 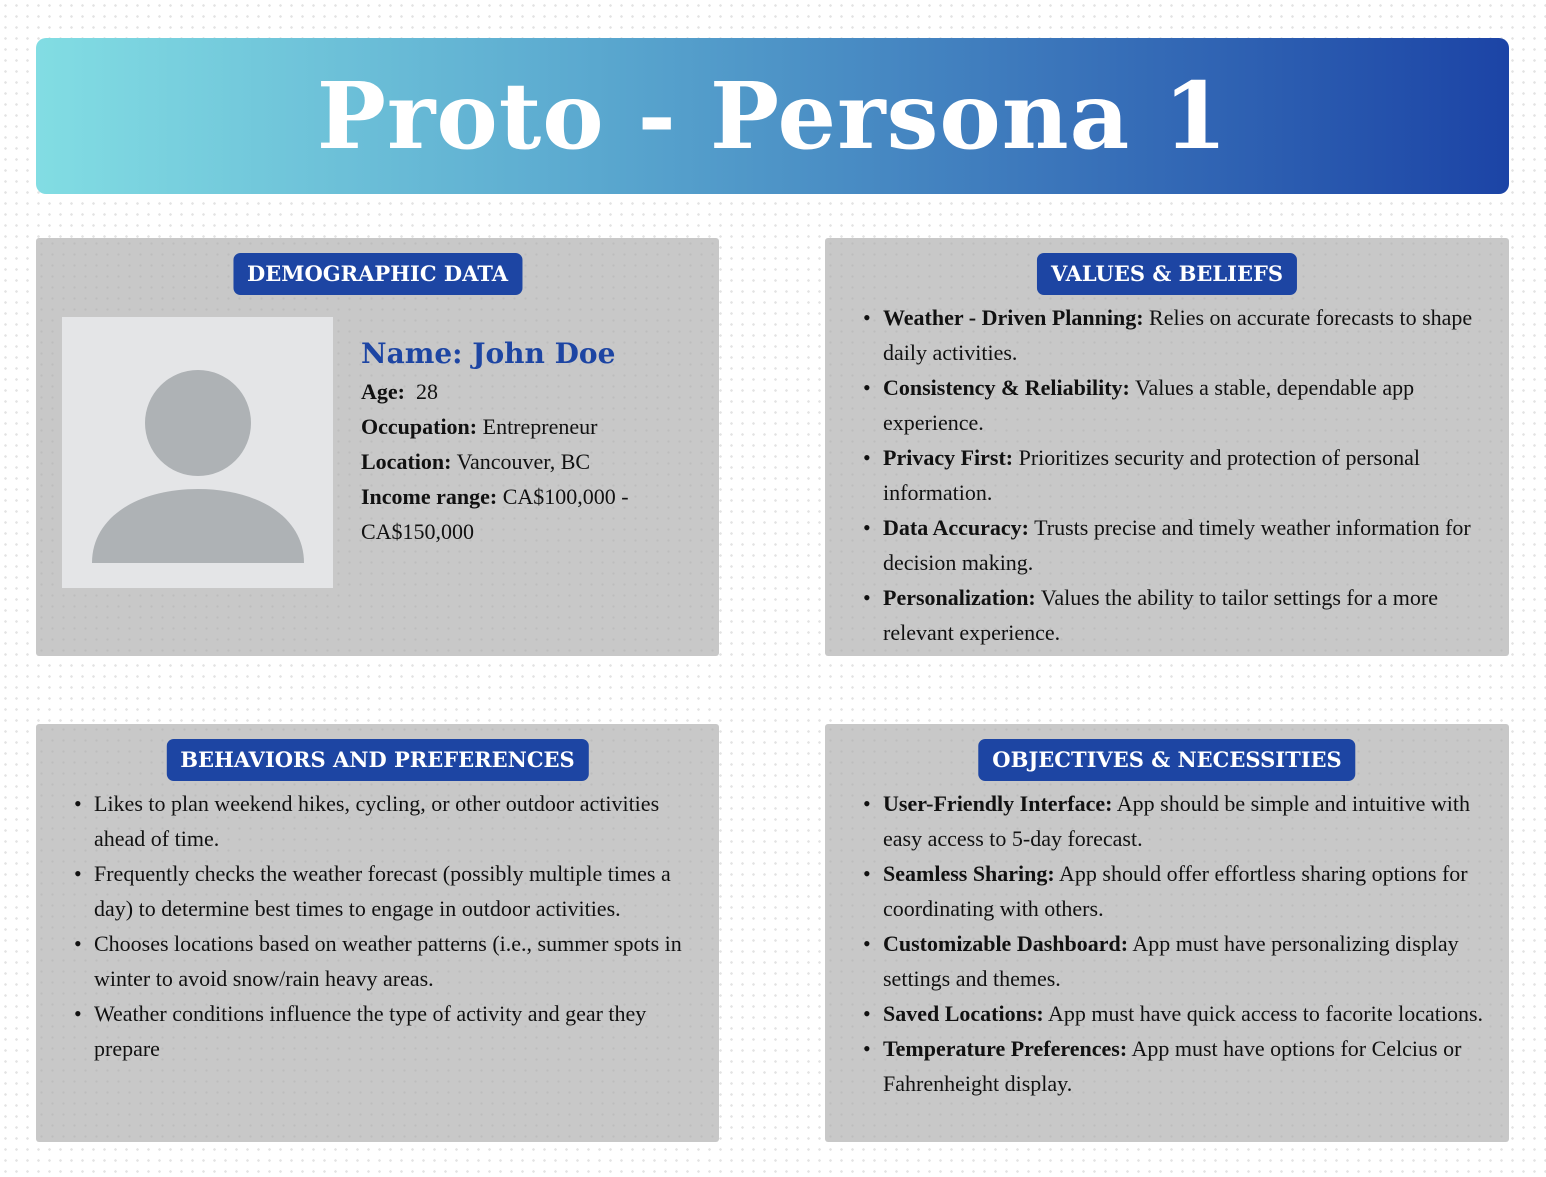 What do you see at coordinates (1167, 274) in the screenshot?
I see `values-heading: VALUES & BELIEFS` at bounding box center [1167, 274].